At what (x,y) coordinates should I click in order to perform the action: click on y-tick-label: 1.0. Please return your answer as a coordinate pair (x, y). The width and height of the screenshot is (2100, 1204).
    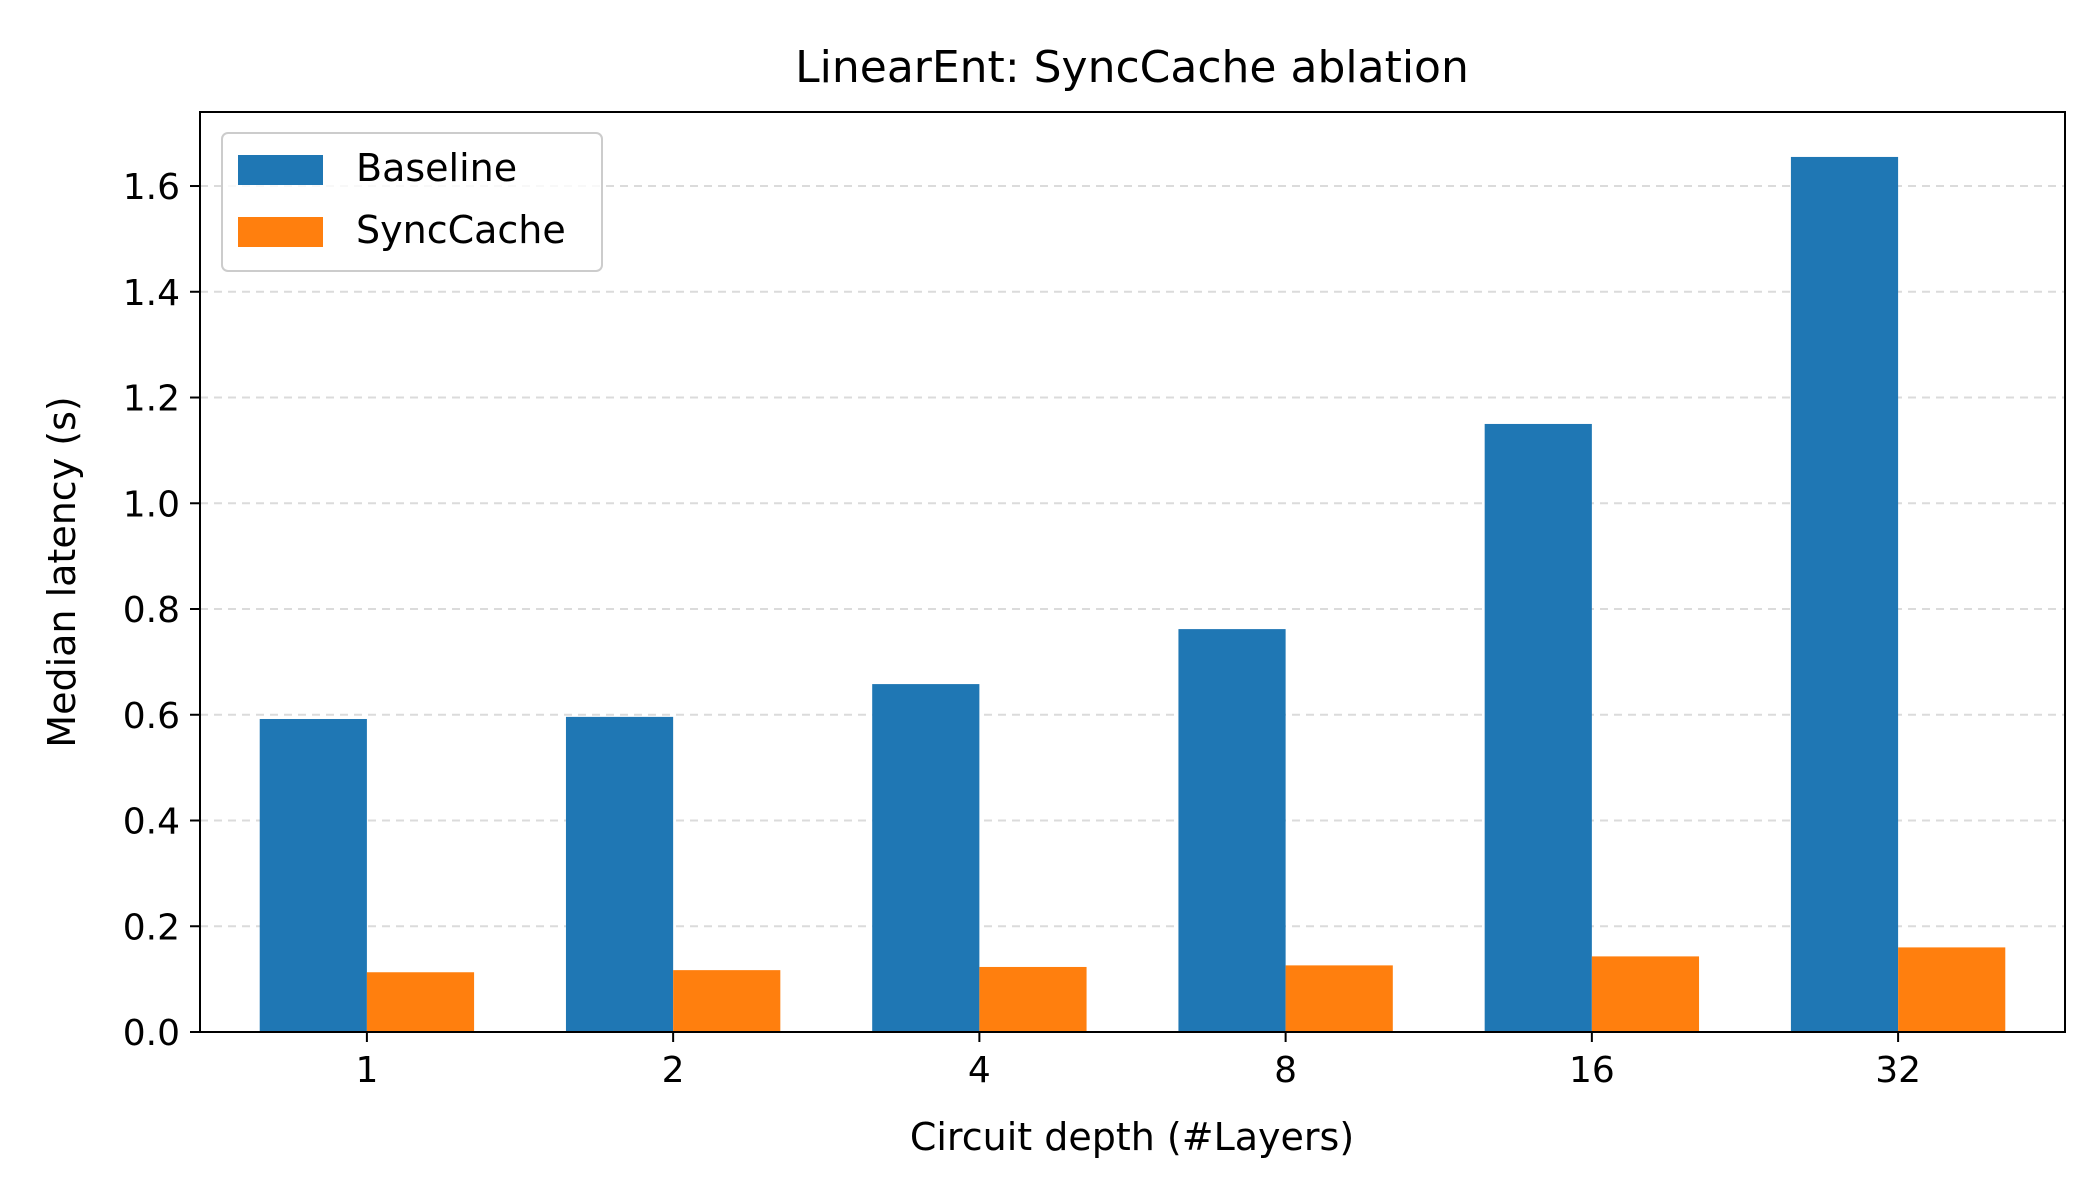
    Looking at the image, I should click on (151, 504).